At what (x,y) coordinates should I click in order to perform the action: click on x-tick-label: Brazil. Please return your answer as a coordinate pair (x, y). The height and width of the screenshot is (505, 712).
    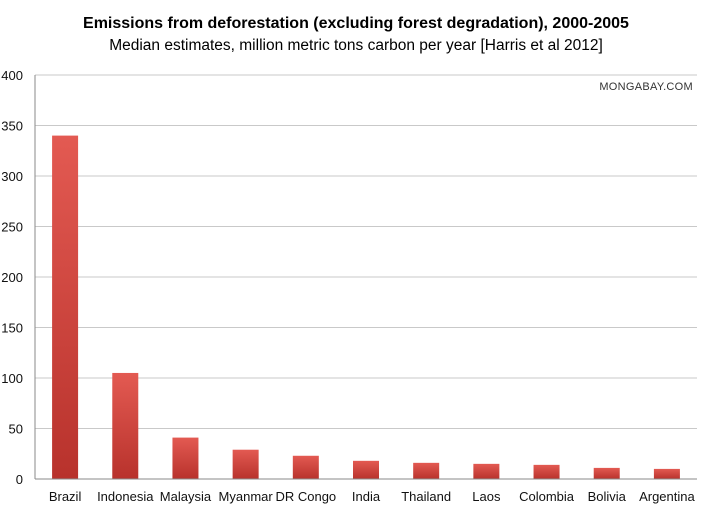
    Looking at the image, I should click on (65, 496).